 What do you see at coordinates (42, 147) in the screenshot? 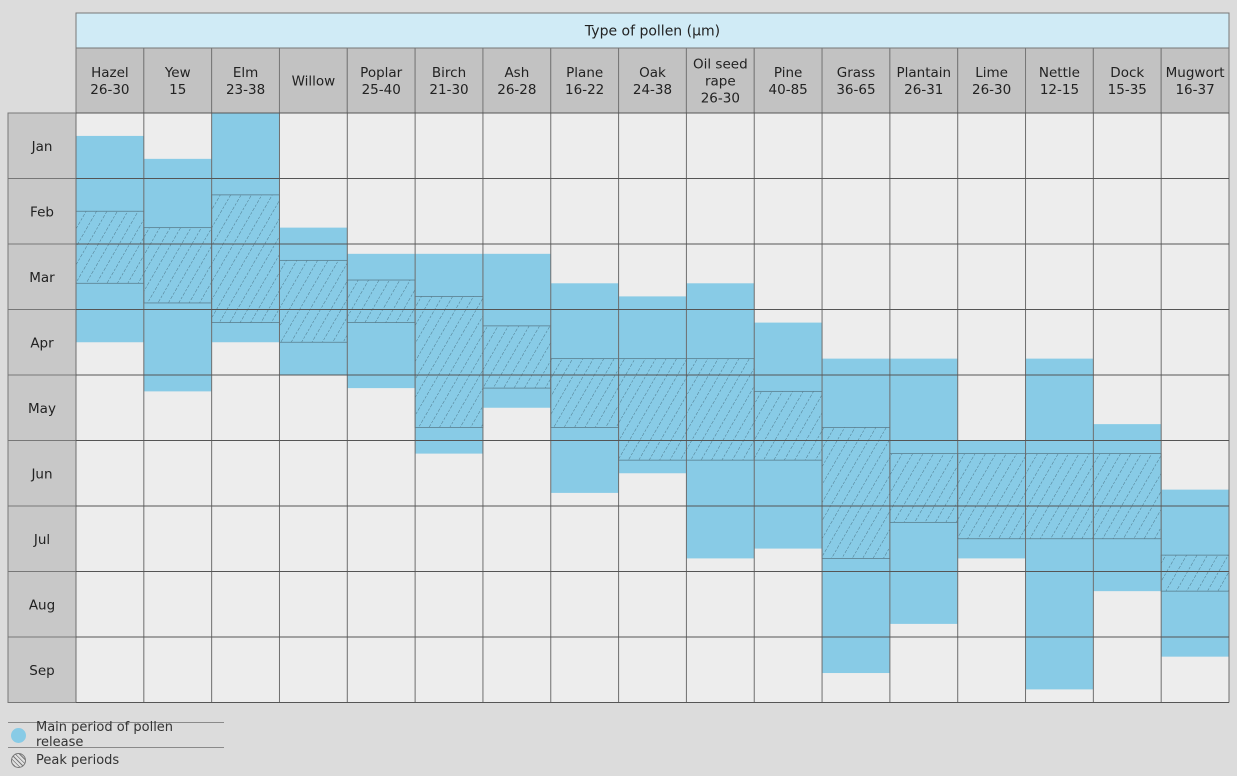
I see `month-label-1: Jan` at bounding box center [42, 147].